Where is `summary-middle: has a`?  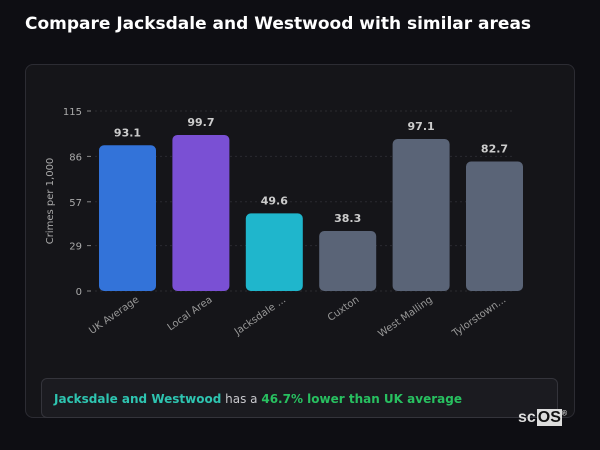
summary-middle: has a is located at coordinates (241, 399).